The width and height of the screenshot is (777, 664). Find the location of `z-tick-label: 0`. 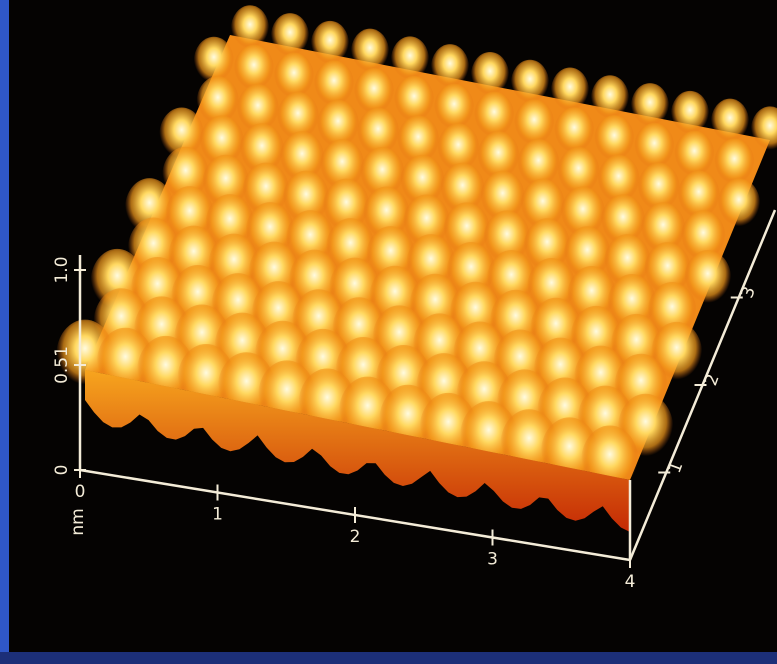

z-tick-label: 0 is located at coordinates (62, 470).